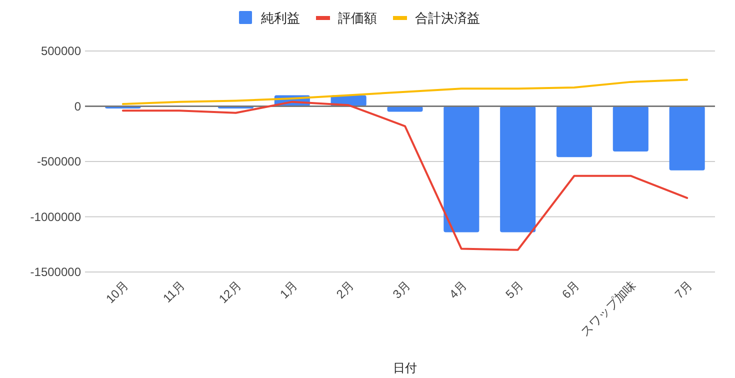  Describe the element at coordinates (402, 290) in the screenshot. I see `x-tick-label: 3月` at that location.